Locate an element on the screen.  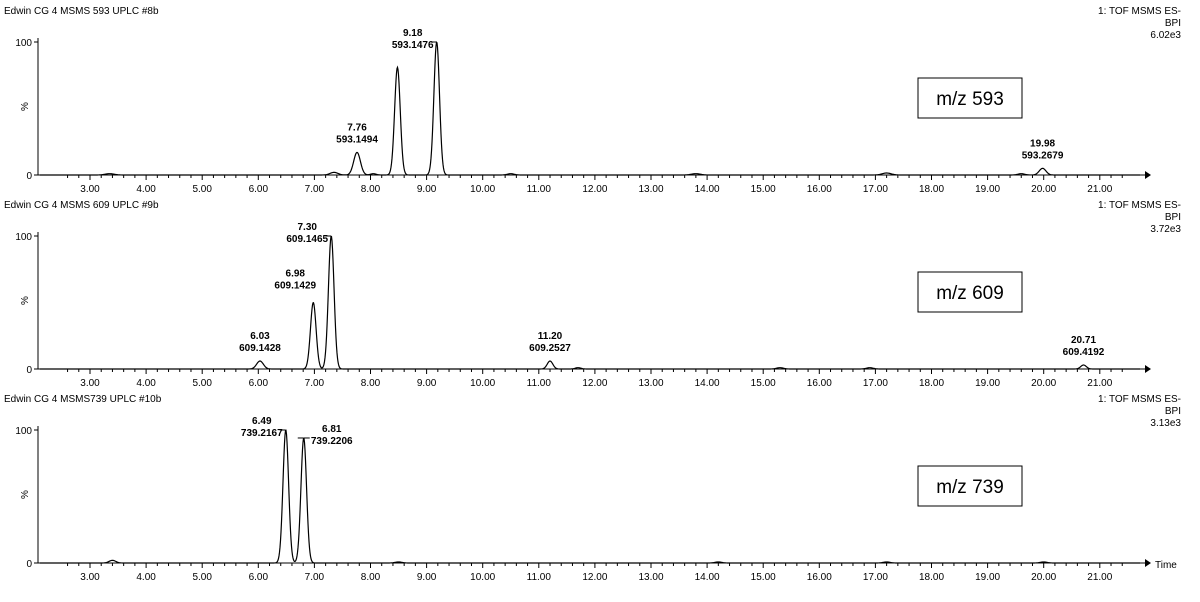
intensity-label: 6.02e3 is located at coordinates (1165, 35).